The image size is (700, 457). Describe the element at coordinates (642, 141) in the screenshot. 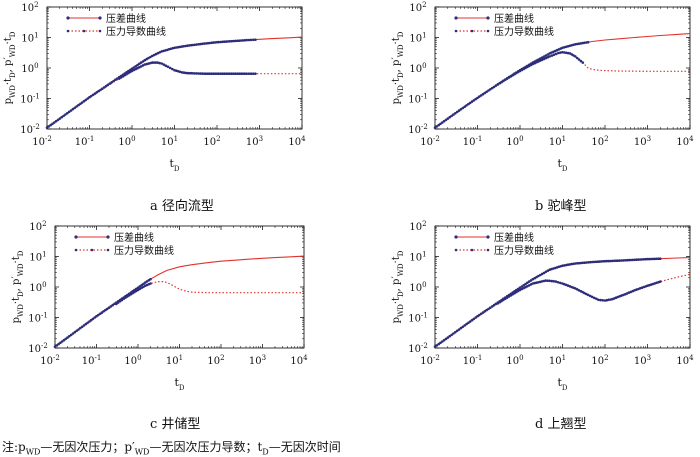

I see `x-tick-label: 10³` at that location.